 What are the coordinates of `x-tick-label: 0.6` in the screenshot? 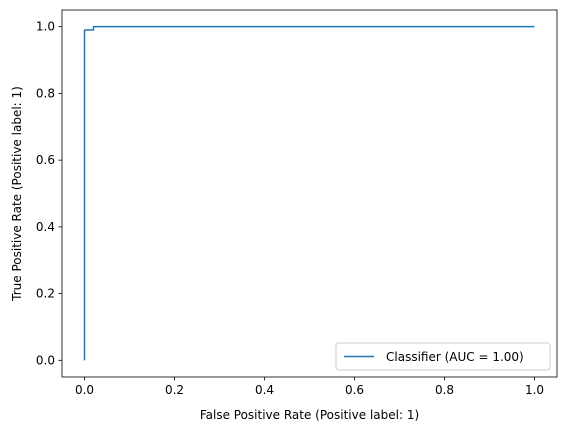 It's located at (354, 390).